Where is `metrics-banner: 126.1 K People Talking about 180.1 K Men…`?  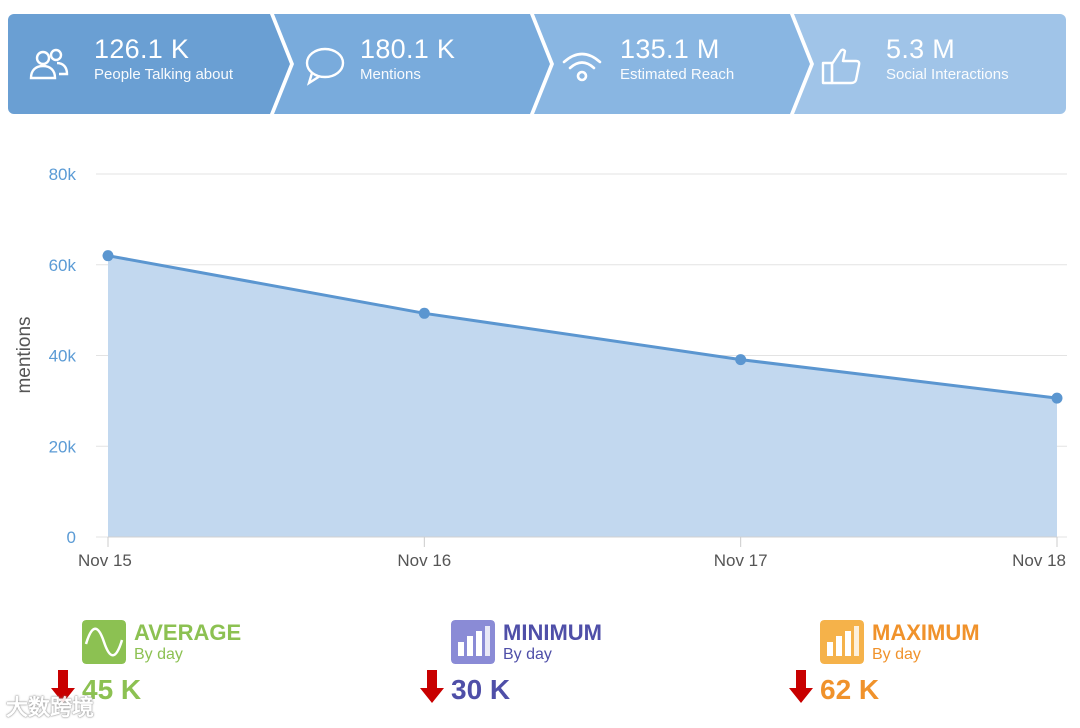 metrics-banner: 126.1 K People Talking about 180.1 K Men… is located at coordinates (537, 64).